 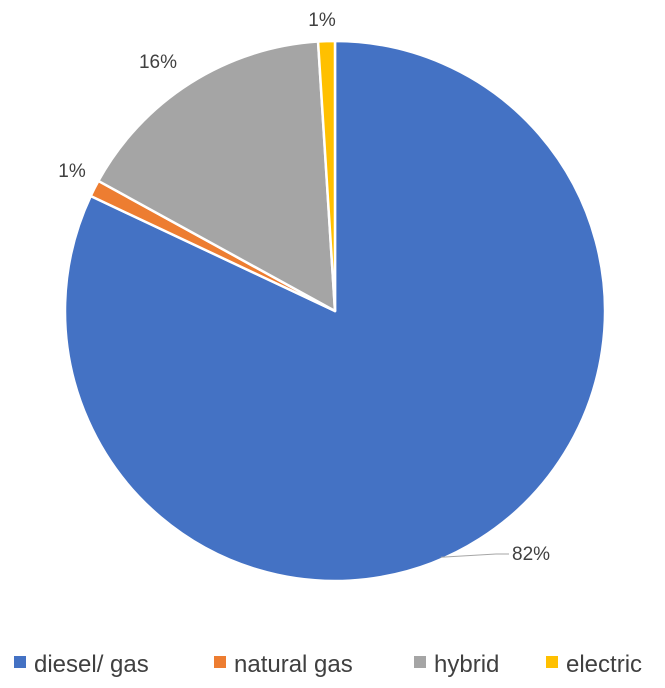 What do you see at coordinates (326, 176) in the screenshot?
I see `pie-slice-electric` at bounding box center [326, 176].